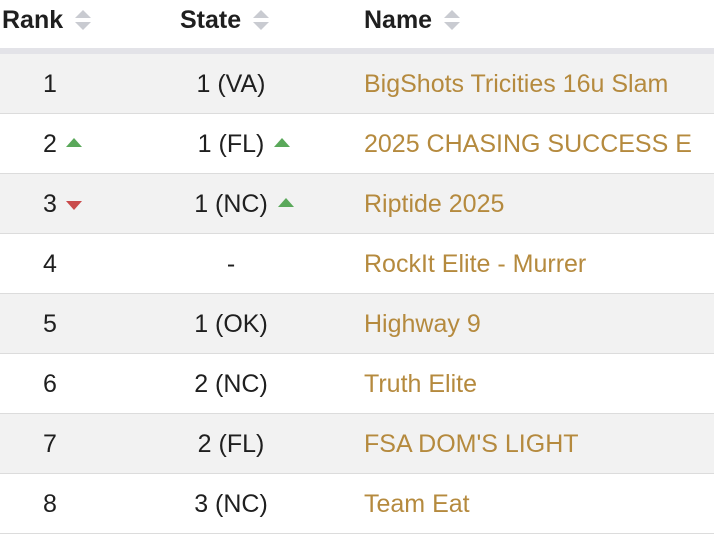 The height and width of the screenshot is (535, 714). I want to click on rank-cell: 5, so click(50, 324).